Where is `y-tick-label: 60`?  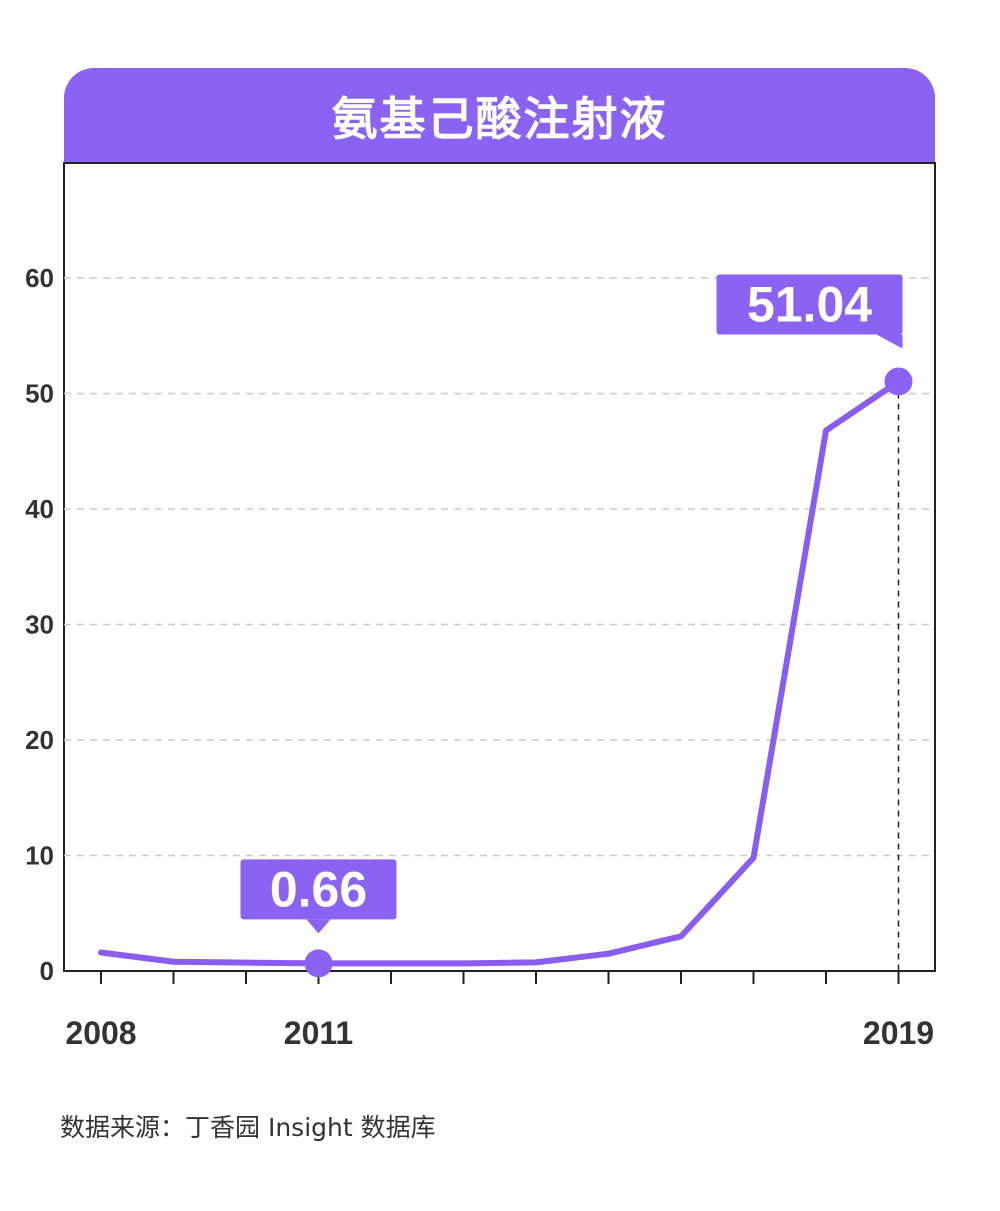
y-tick-label: 60 is located at coordinates (39, 278).